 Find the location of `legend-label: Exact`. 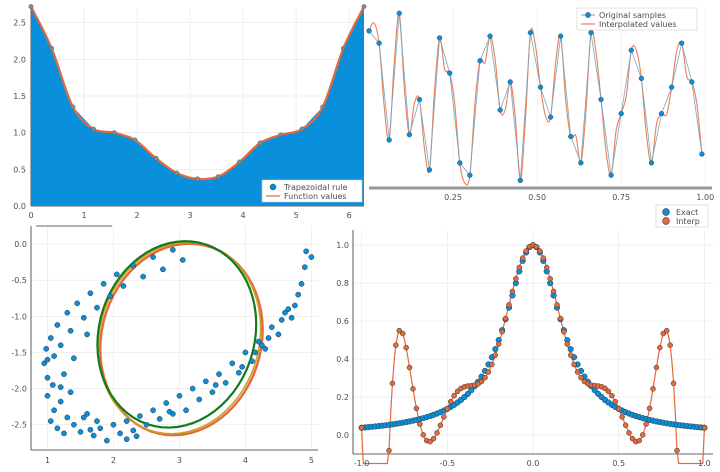

legend-label: Exact is located at coordinates (687, 212).